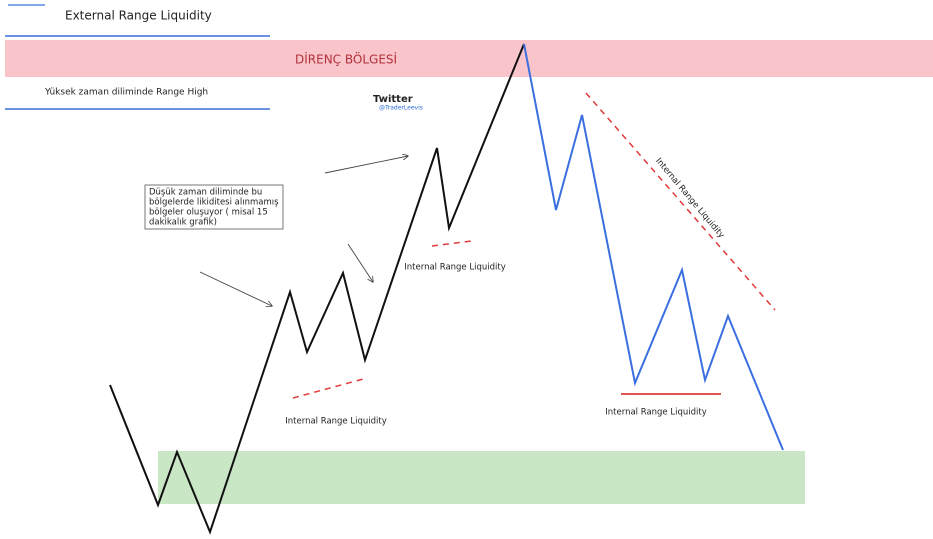  I want to click on note-box, so click(214, 207).